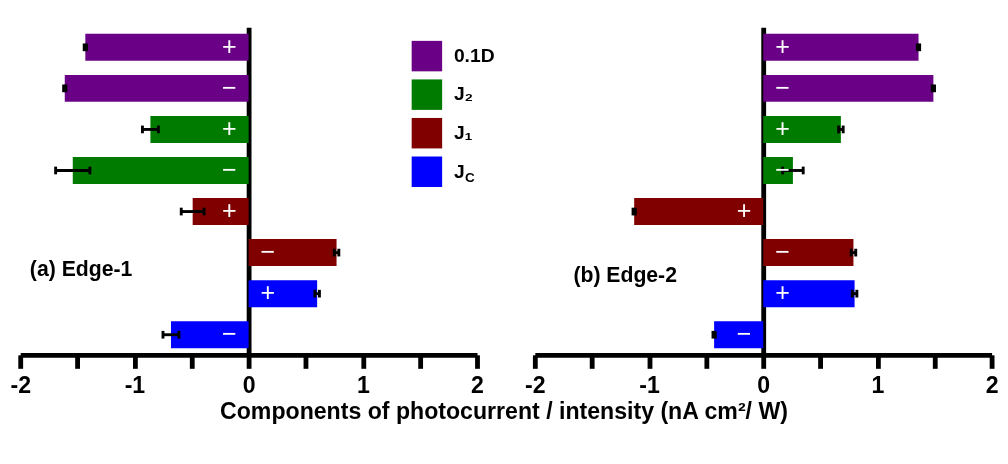 The height and width of the screenshot is (464, 1008). I want to click on annotation: (a) Edge-1, so click(81, 269).